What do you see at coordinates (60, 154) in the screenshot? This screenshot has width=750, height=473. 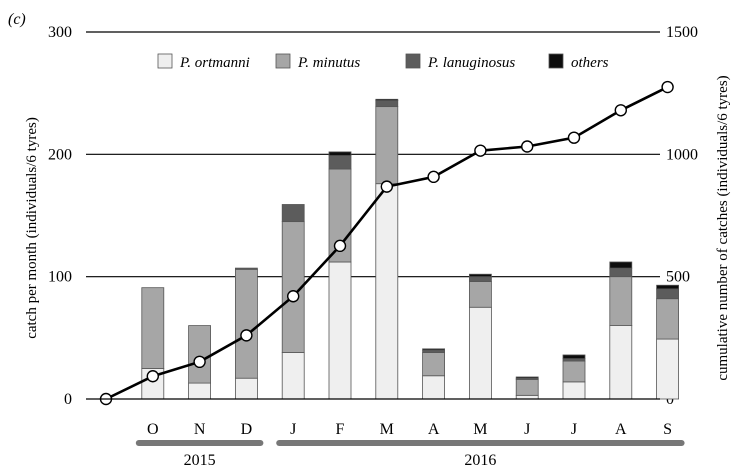 I see `y-tick-label-left: 200` at bounding box center [60, 154].